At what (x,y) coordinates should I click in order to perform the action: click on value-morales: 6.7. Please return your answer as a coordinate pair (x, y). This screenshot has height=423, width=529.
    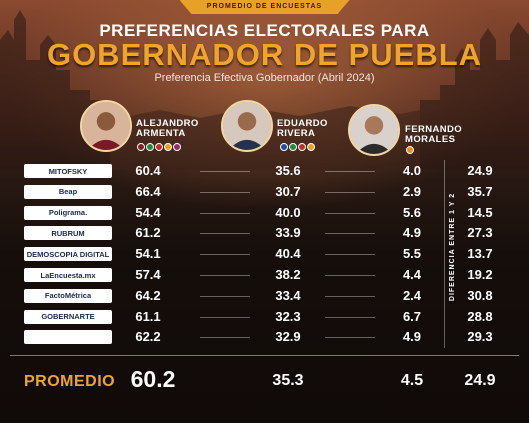
    Looking at the image, I should click on (412, 316).